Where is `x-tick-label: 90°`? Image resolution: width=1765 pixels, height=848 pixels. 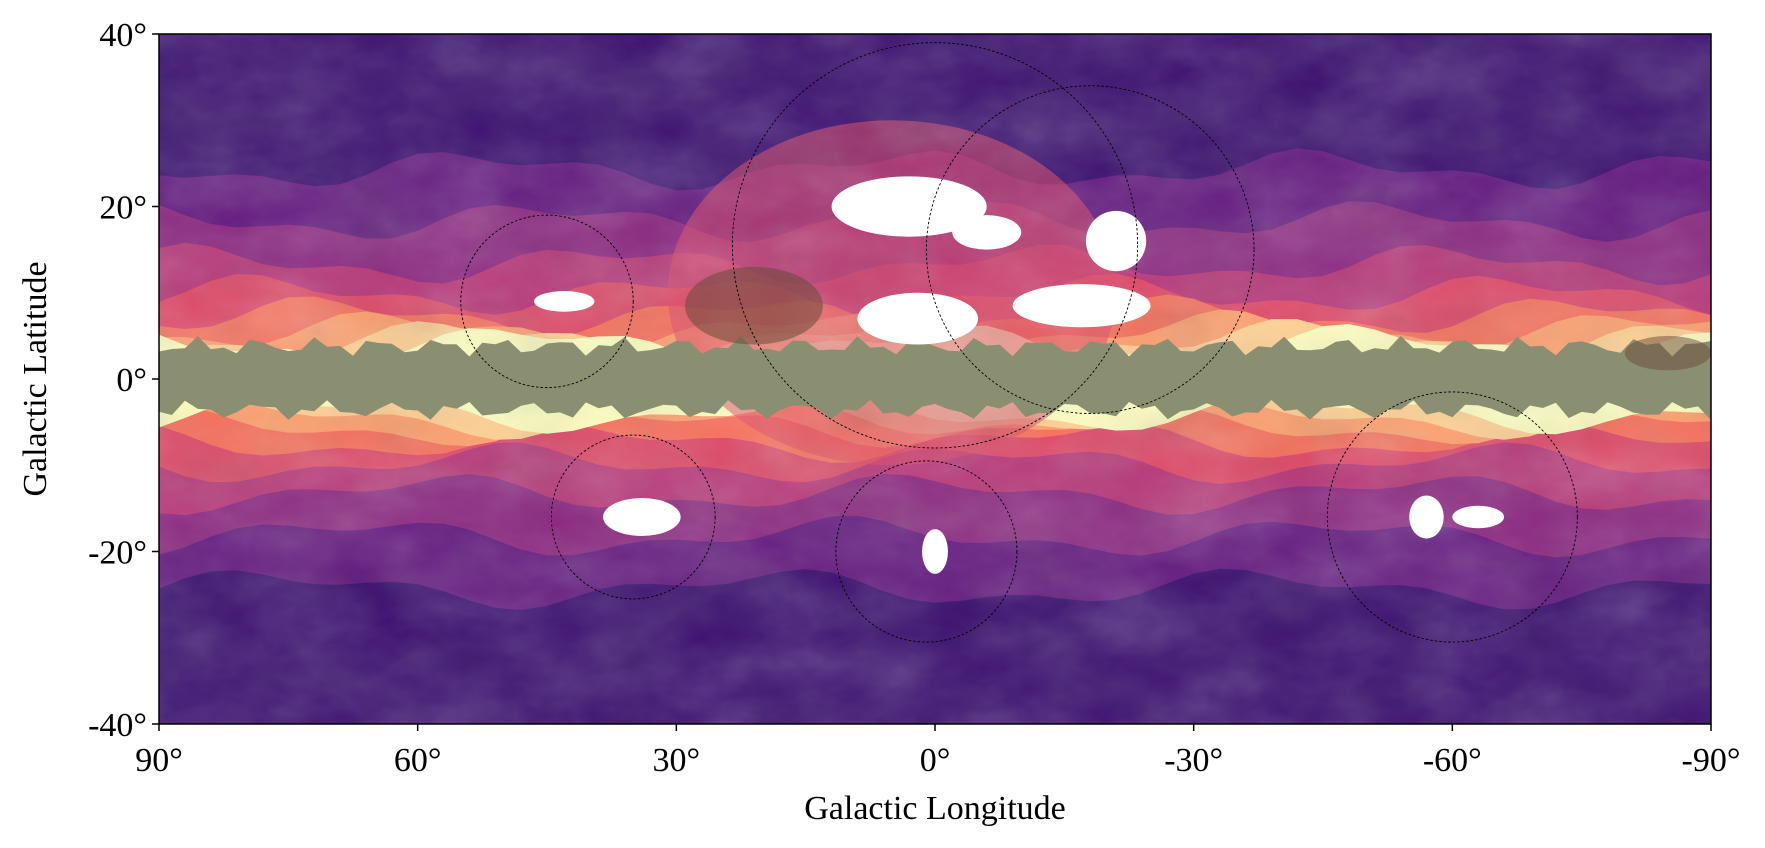 x-tick-label: 90° is located at coordinates (159, 760).